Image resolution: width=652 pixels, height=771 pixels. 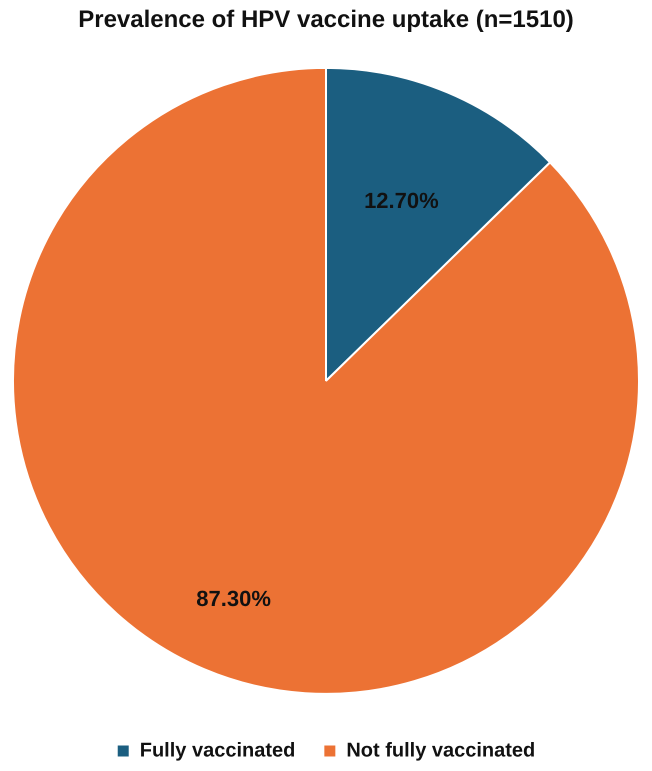 I want to click on chart-title: Prevalence of HPV vaccine uptake (n=1510), so click(x=326, y=20).